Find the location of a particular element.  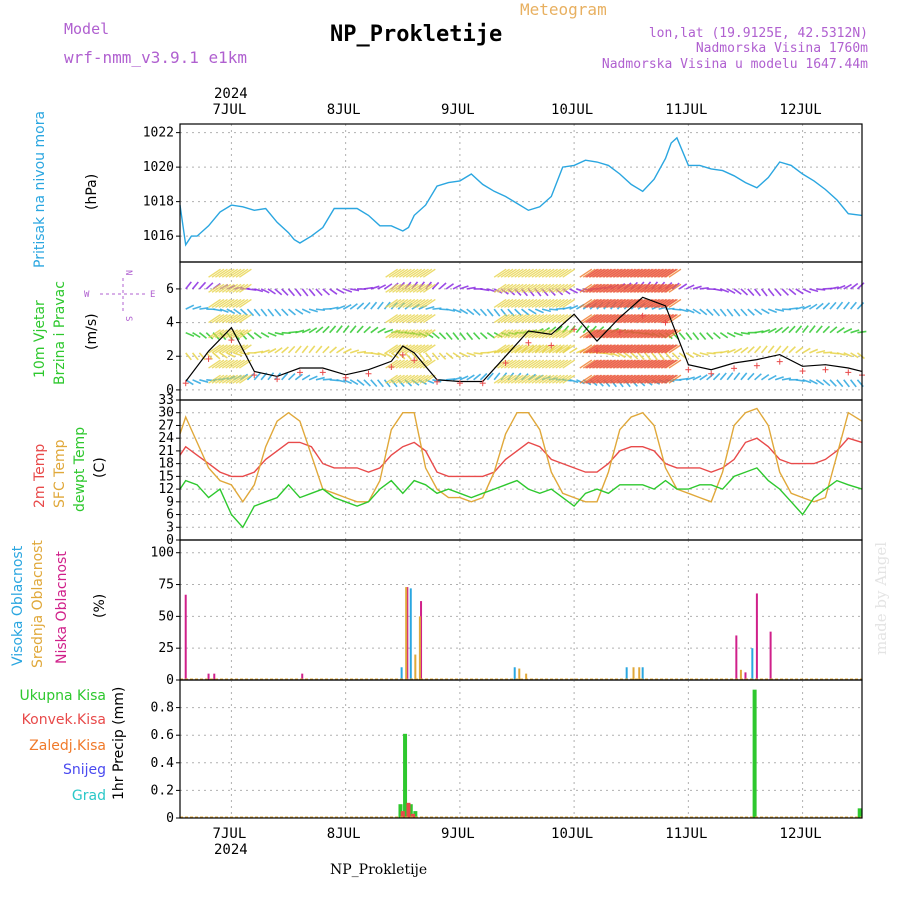

y-tick-label: 3 is located at coordinates (170, 527).